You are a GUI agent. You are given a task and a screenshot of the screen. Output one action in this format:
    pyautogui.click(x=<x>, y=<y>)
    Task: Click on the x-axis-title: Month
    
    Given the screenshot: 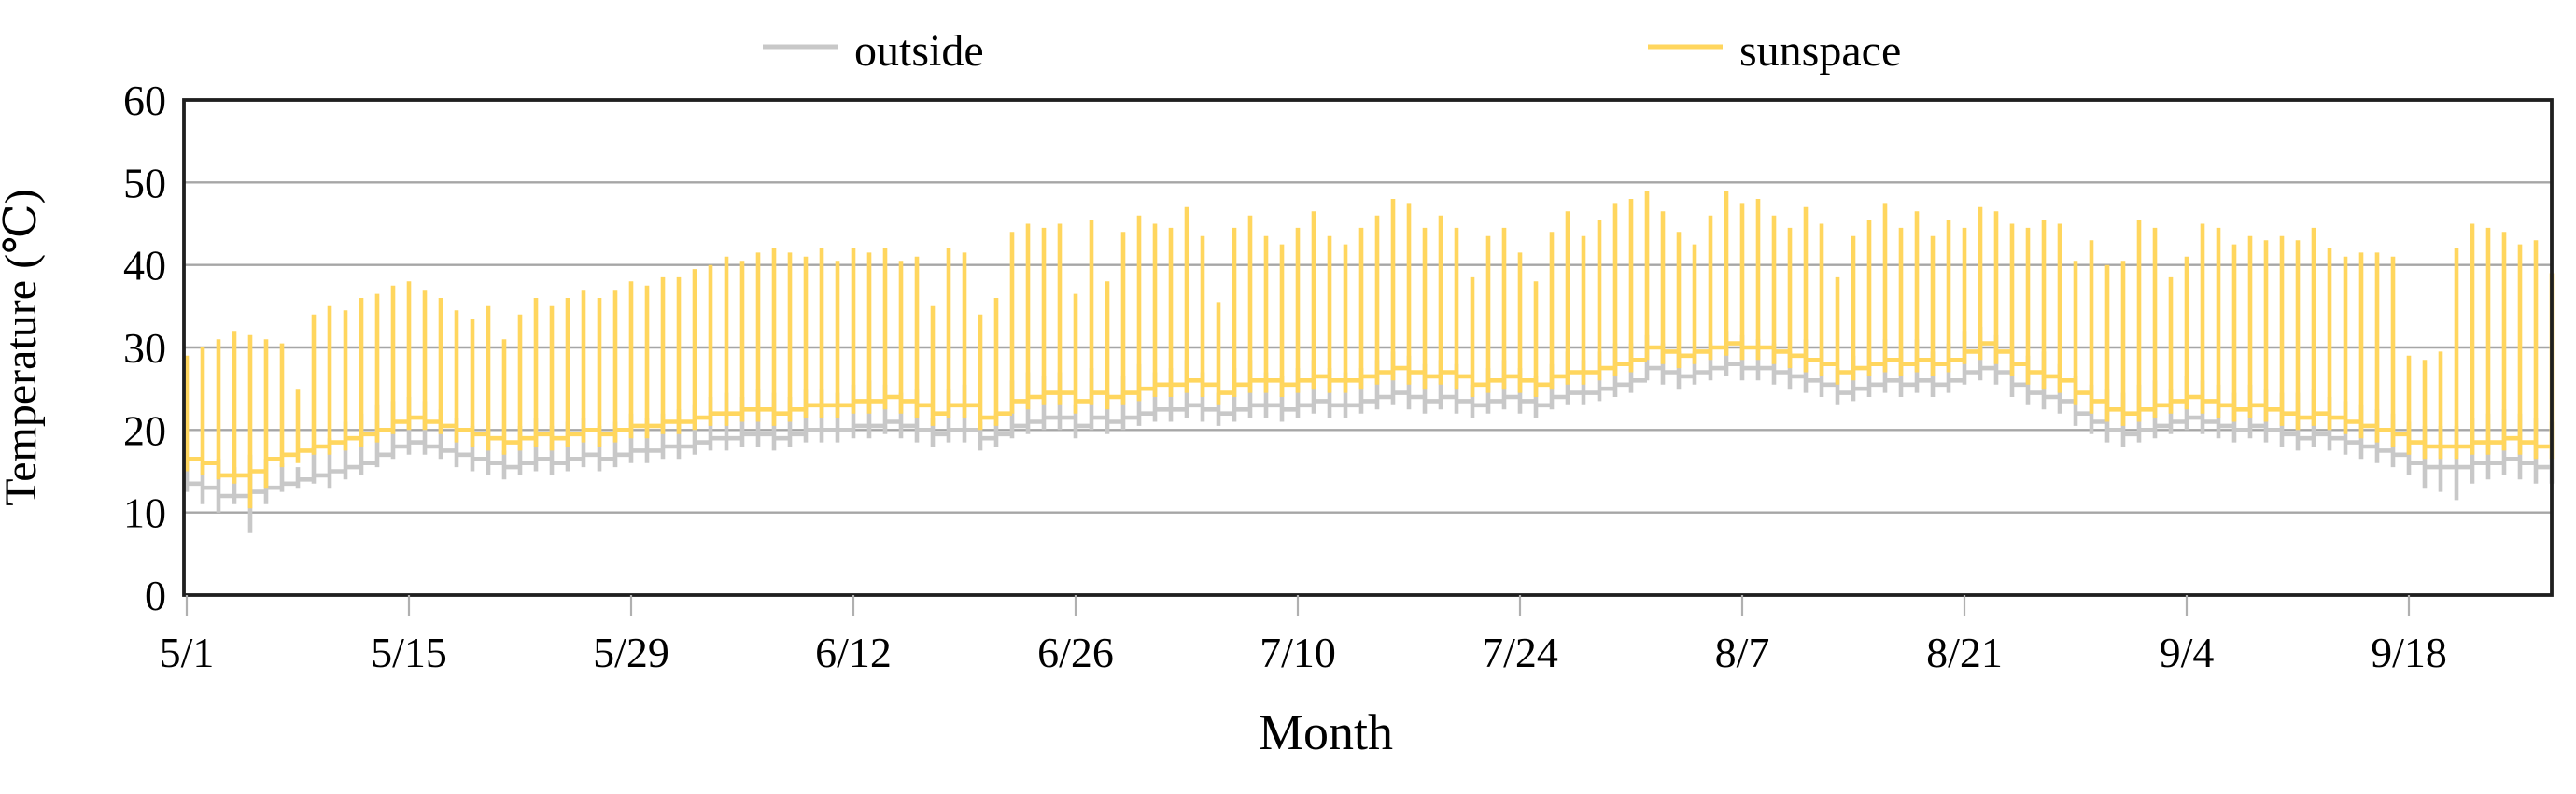 What is the action you would take?
    pyautogui.click(x=1326, y=732)
    